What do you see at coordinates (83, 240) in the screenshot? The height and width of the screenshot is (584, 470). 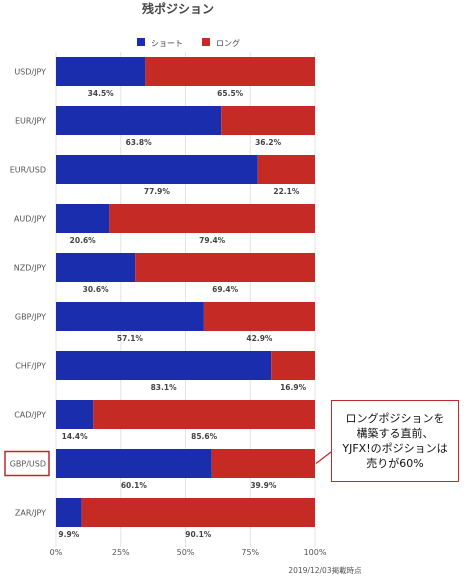 I see `data-label-short: 20.6%` at bounding box center [83, 240].